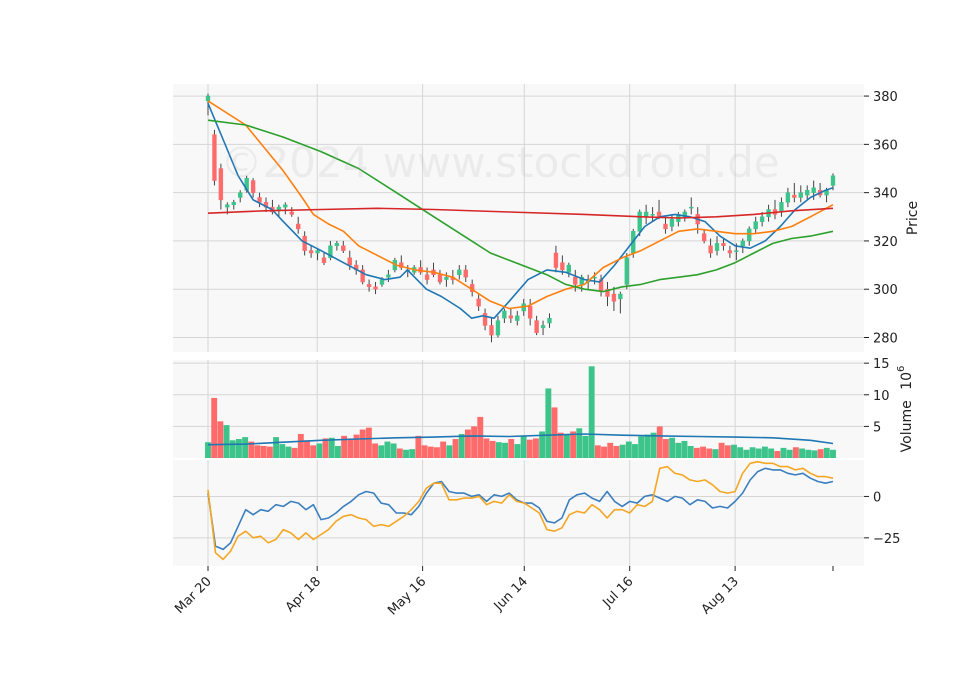 The height and width of the screenshot is (690, 960). Describe the element at coordinates (303, 594) in the screenshot. I see `x-tick-label: Apr 18` at that location.